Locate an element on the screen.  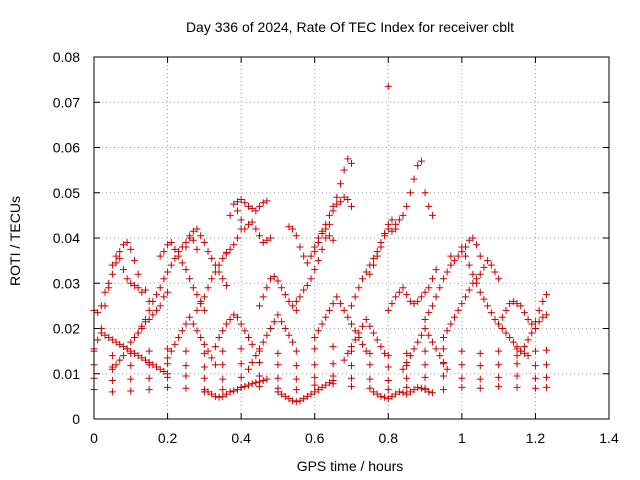
y-tick-label: 0.08 is located at coordinates (66, 57).